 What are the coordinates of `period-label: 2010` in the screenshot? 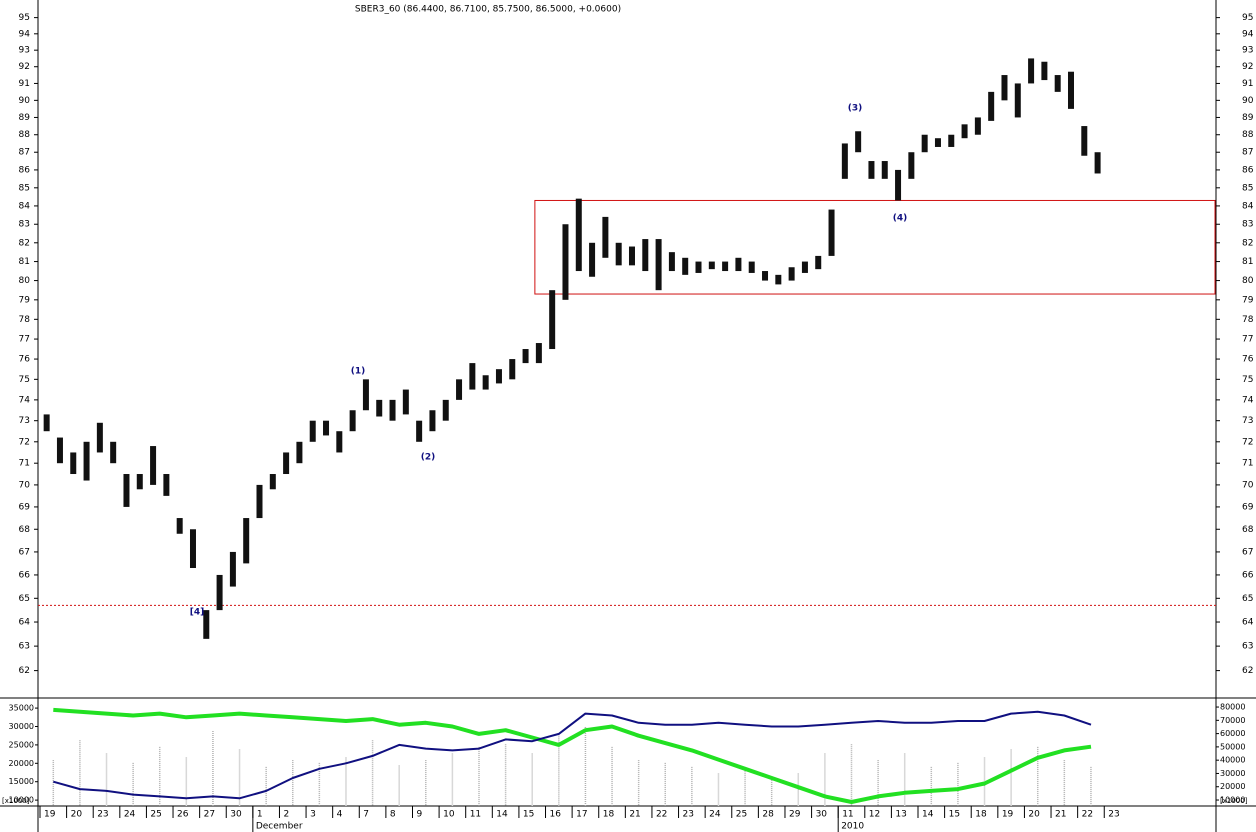 It's located at (852, 827).